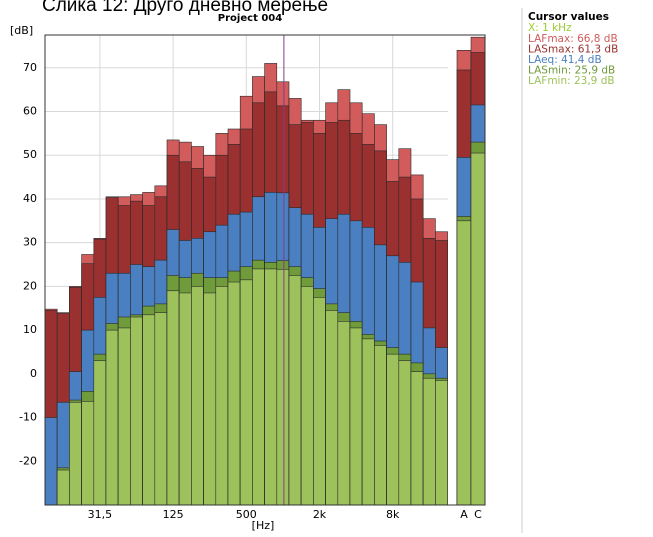 The image size is (653, 537). Describe the element at coordinates (263, 525) in the screenshot. I see `x-axis-label: [Hz]` at that location.